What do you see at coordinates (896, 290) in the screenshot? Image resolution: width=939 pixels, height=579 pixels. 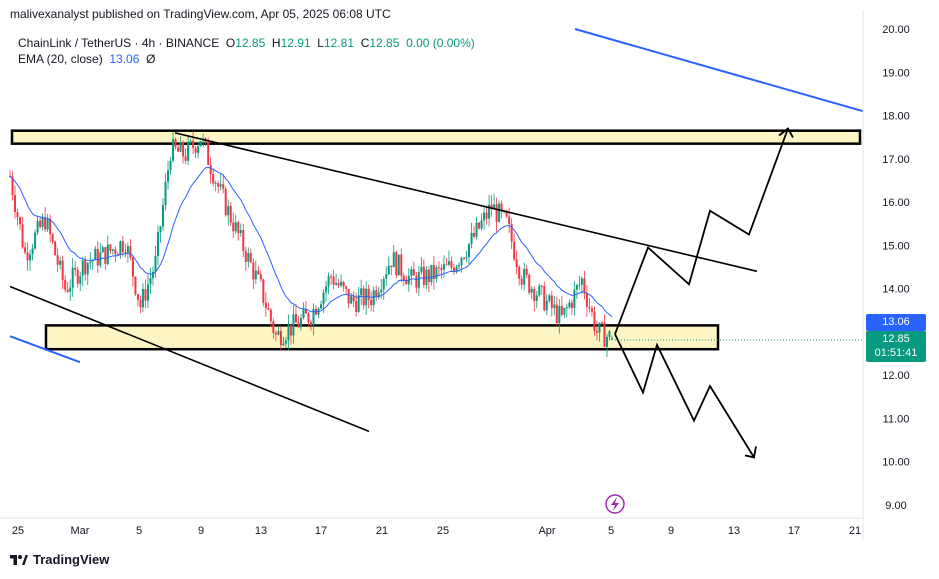 I see `price-tick-label: 14.00` at bounding box center [896, 290].